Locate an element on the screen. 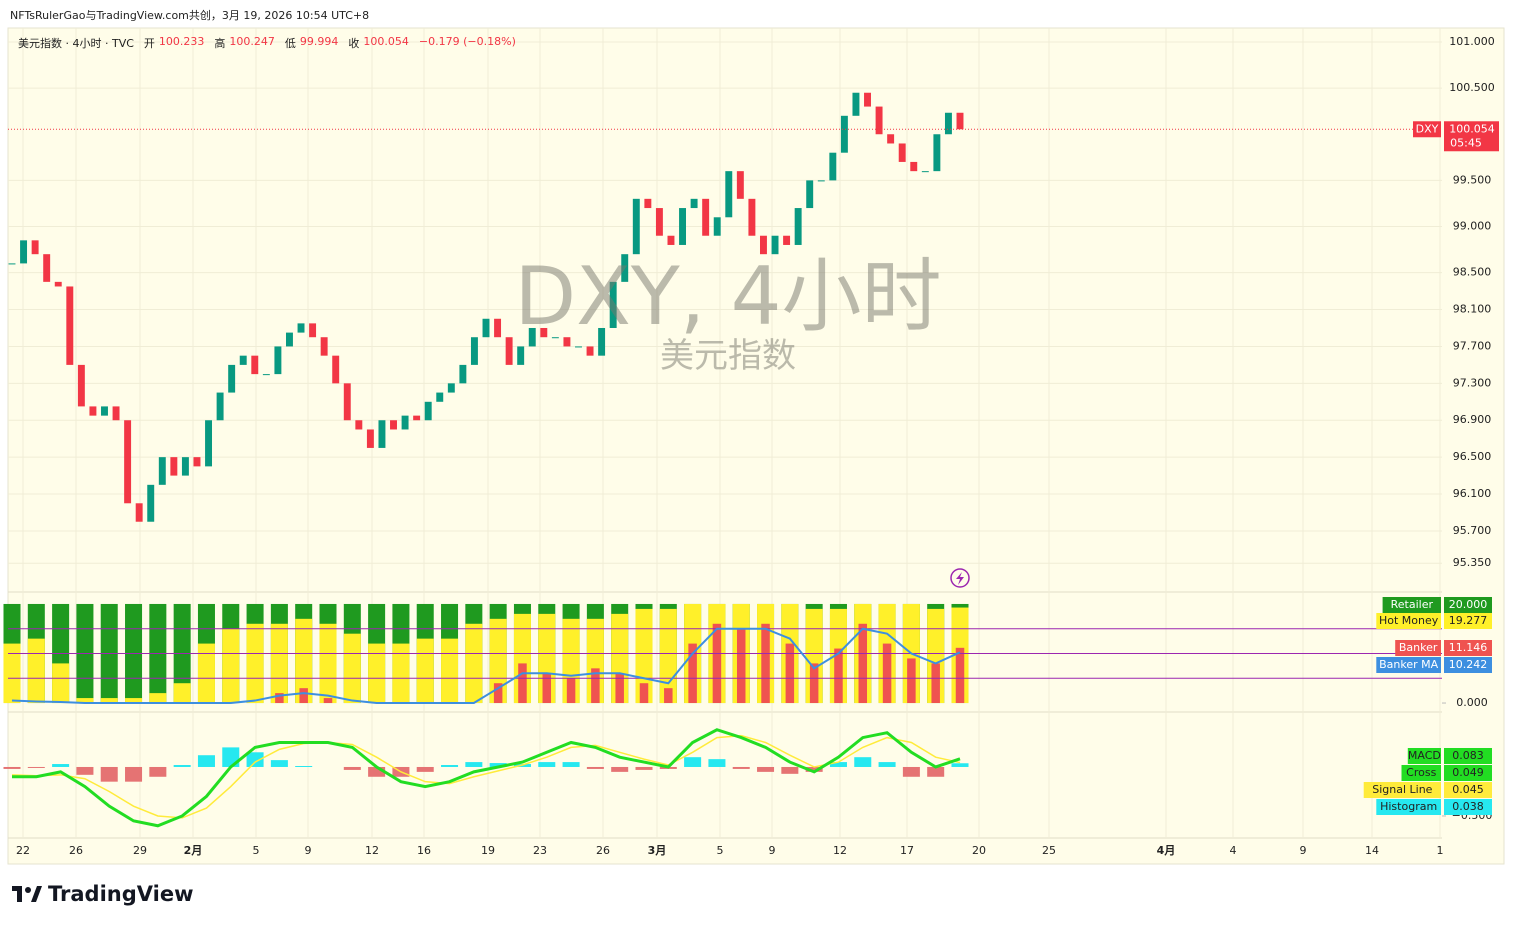  x-tick-label: 2月 is located at coordinates (193, 850).